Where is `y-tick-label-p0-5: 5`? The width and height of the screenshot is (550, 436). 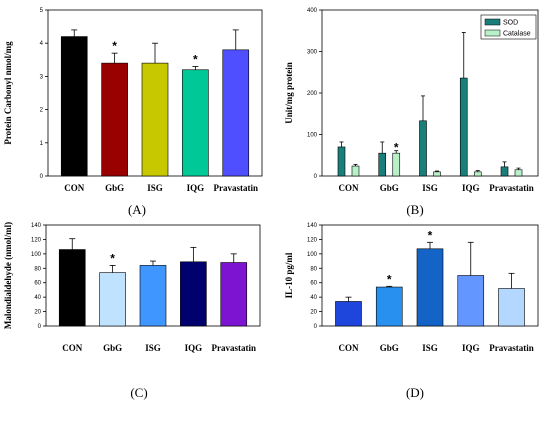 y-tick-label-p0-5: 5 is located at coordinates (42, 11).